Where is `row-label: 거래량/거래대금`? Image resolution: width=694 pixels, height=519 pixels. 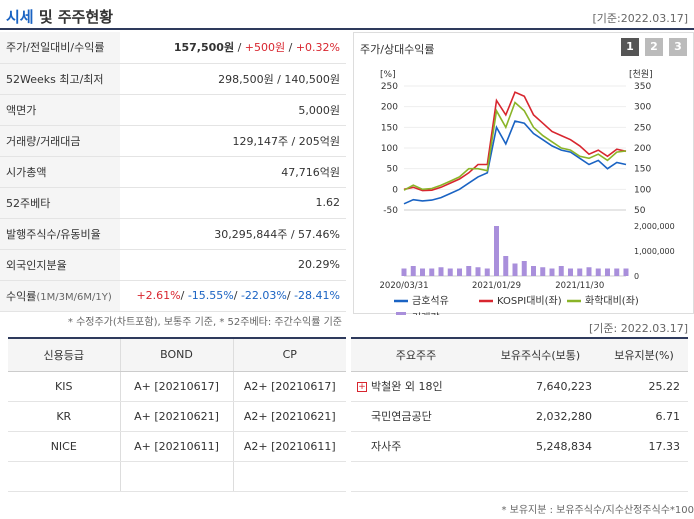 row-label: 거래량/거래대금 is located at coordinates (60, 141).